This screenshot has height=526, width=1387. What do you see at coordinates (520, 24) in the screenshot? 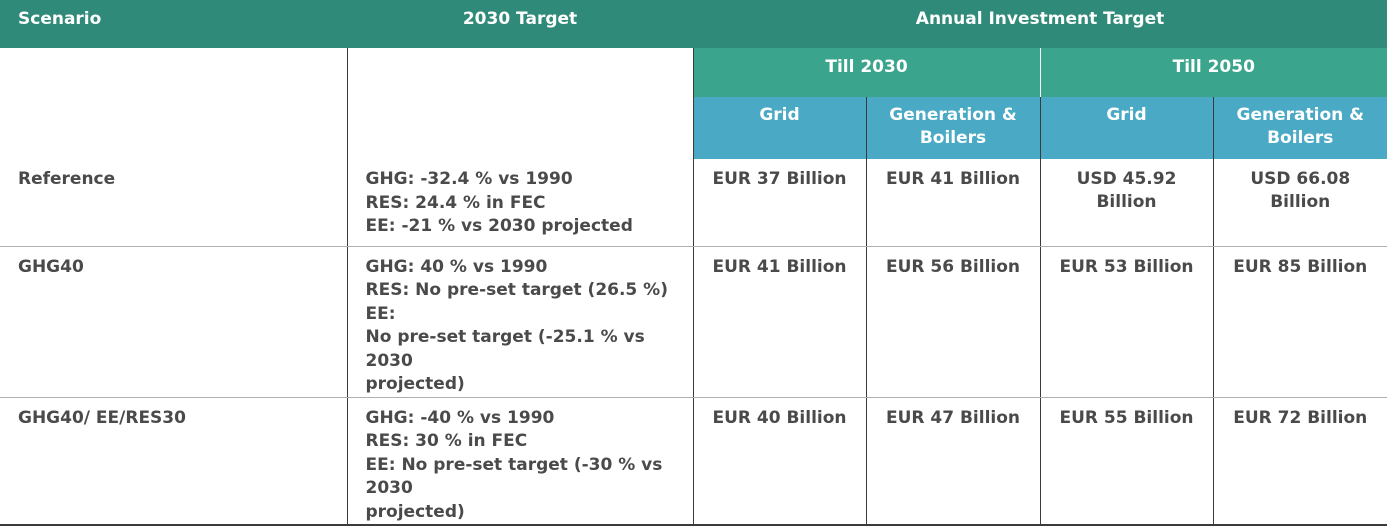
I see `header-2030-target: 2030 Target` at bounding box center [520, 24].